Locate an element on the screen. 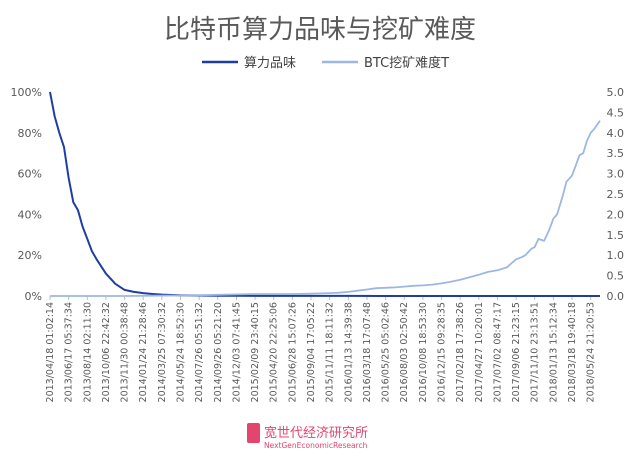 The height and width of the screenshot is (459, 640). x-tick-label: 2015/04/20 22:25:06 is located at coordinates (274, 352).